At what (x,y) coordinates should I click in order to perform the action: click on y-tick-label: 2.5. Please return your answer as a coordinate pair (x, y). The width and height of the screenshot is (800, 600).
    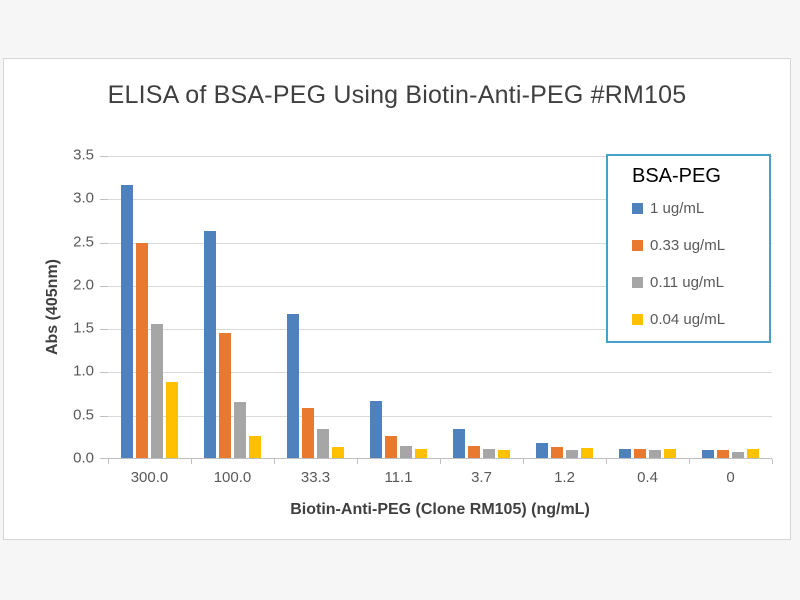
    Looking at the image, I should click on (83, 242).